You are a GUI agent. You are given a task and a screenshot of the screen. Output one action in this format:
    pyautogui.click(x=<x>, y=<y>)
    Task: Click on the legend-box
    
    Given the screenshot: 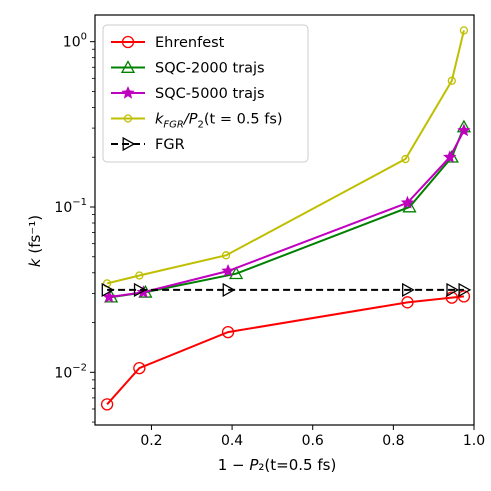 What is the action you would take?
    pyautogui.click(x=205, y=93)
    